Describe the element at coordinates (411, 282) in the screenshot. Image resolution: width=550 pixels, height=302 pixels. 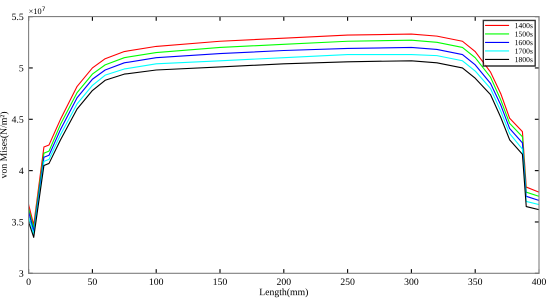
I see `x-tick-label: 300` at that location.